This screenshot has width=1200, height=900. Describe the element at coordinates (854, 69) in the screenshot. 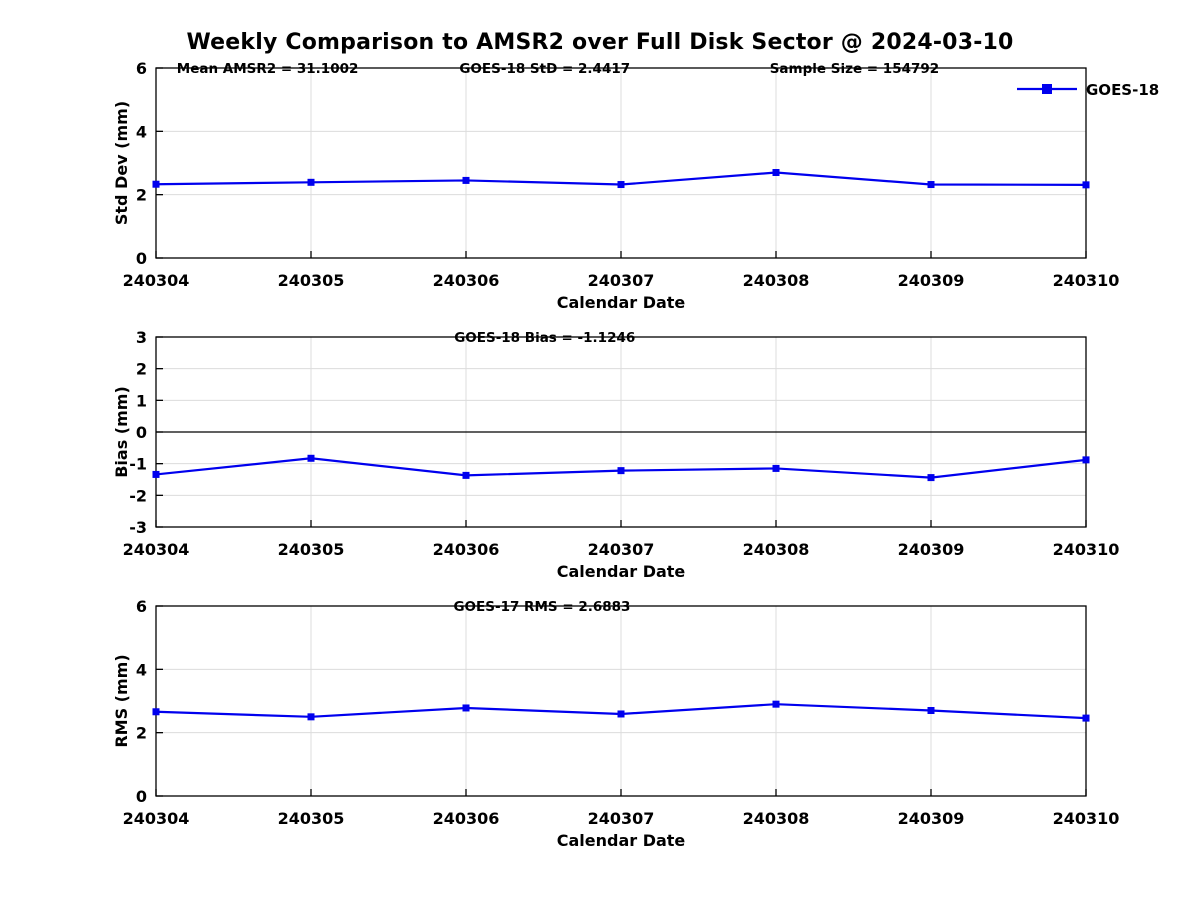

I see `annotation-sample-size: Sample Size = 154792` at that location.